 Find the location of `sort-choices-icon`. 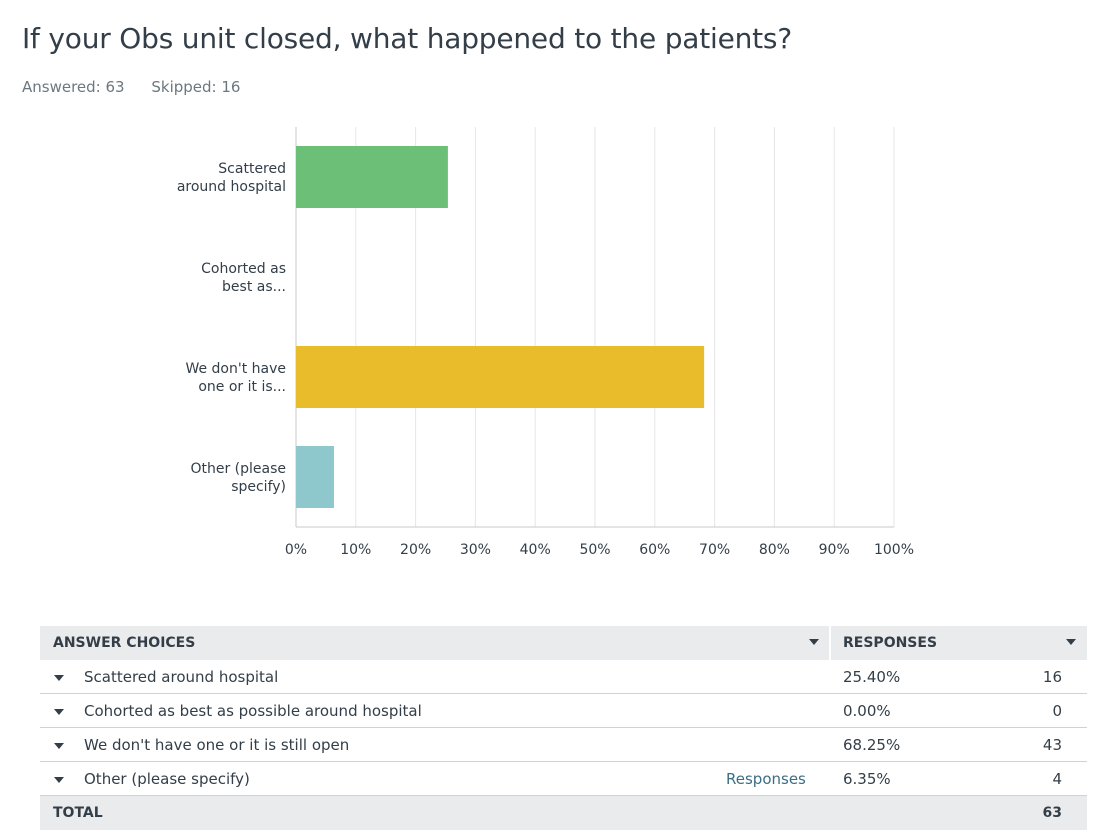

sort-choices-icon is located at coordinates (814, 642).